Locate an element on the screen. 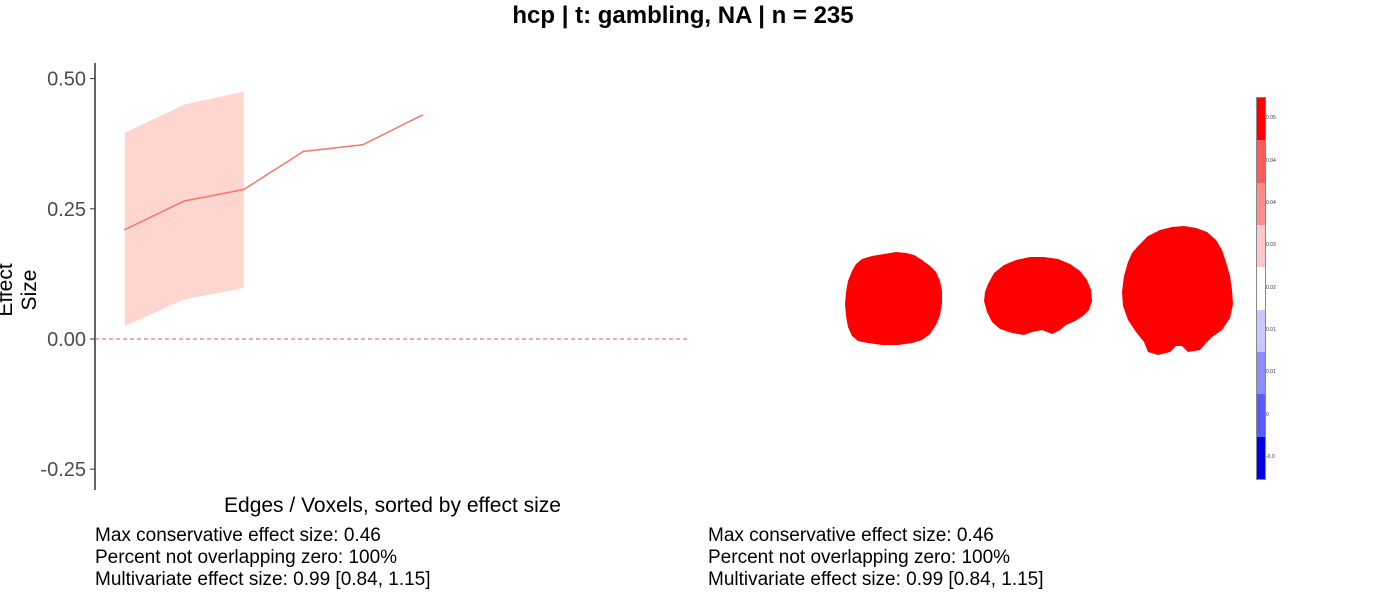  series-line-layer is located at coordinates (273, 172).